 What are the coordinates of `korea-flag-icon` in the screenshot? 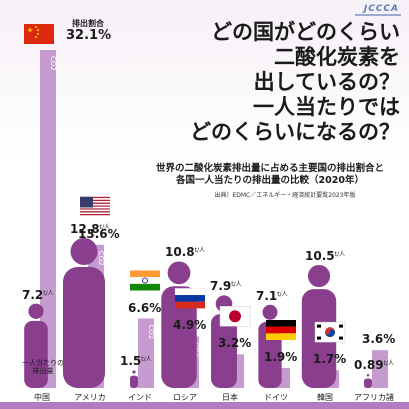 It's located at (330, 332).